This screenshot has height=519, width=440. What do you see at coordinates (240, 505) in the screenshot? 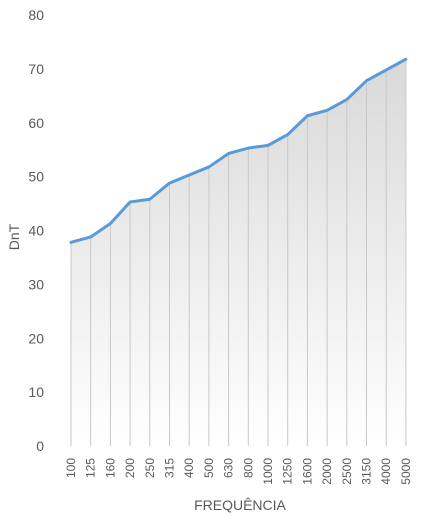
I see `x-axis-label: FREQUÊNCIA` at bounding box center [240, 505].